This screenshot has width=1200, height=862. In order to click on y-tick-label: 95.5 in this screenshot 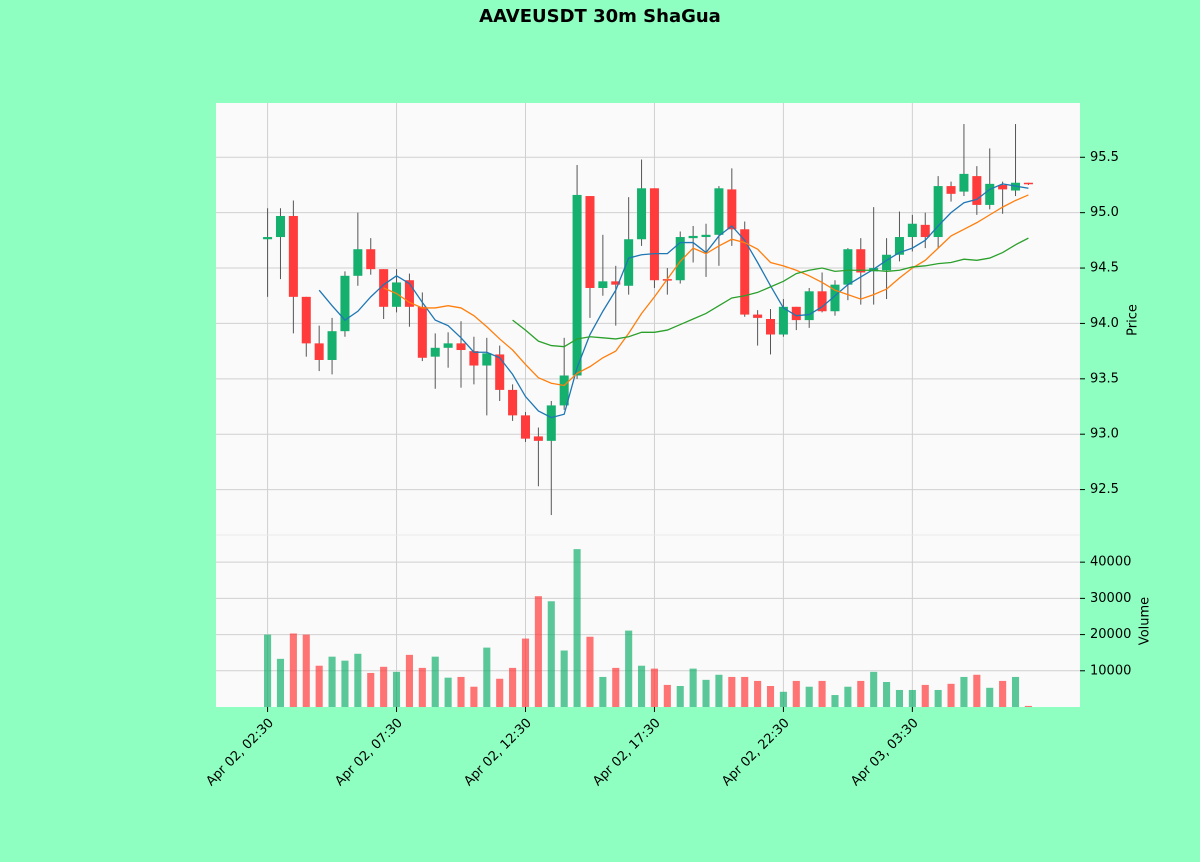, I will do `click(1104, 157)`.